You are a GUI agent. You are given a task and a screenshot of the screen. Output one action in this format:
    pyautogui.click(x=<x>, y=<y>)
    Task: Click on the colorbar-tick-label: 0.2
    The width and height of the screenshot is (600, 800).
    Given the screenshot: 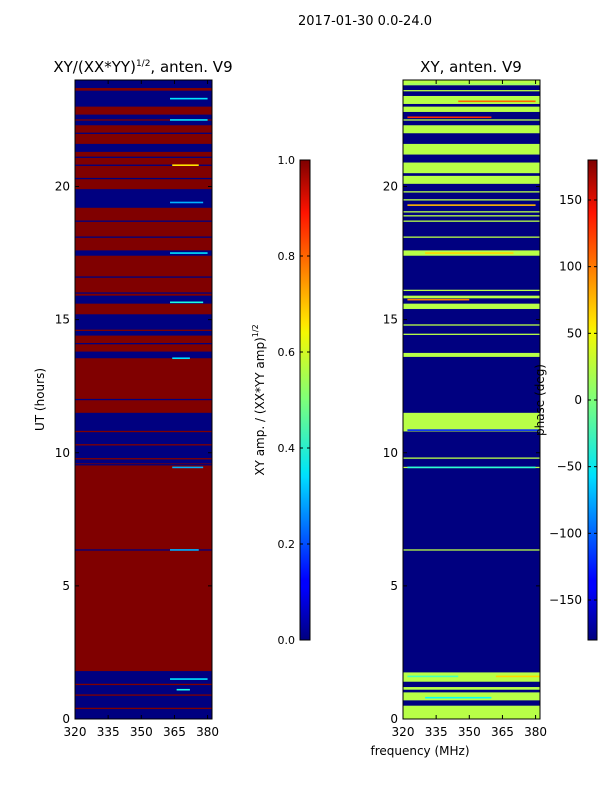 What is the action you would take?
    pyautogui.click(x=287, y=544)
    